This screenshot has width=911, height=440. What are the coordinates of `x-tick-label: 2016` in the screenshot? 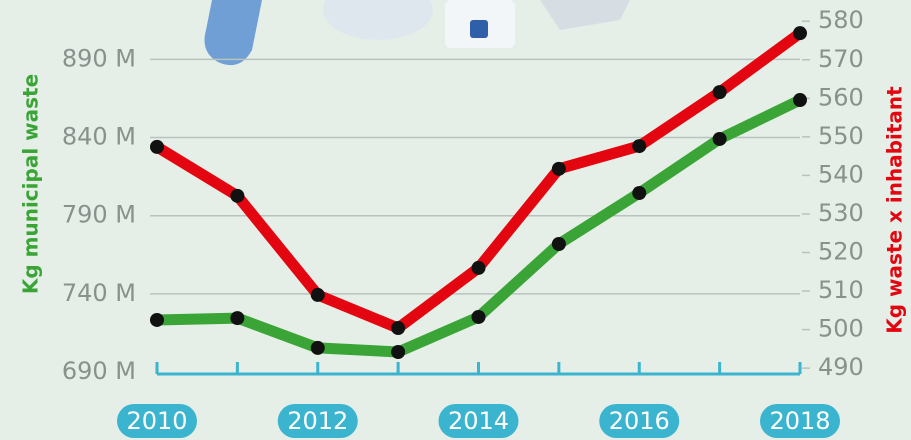 It's located at (639, 421).